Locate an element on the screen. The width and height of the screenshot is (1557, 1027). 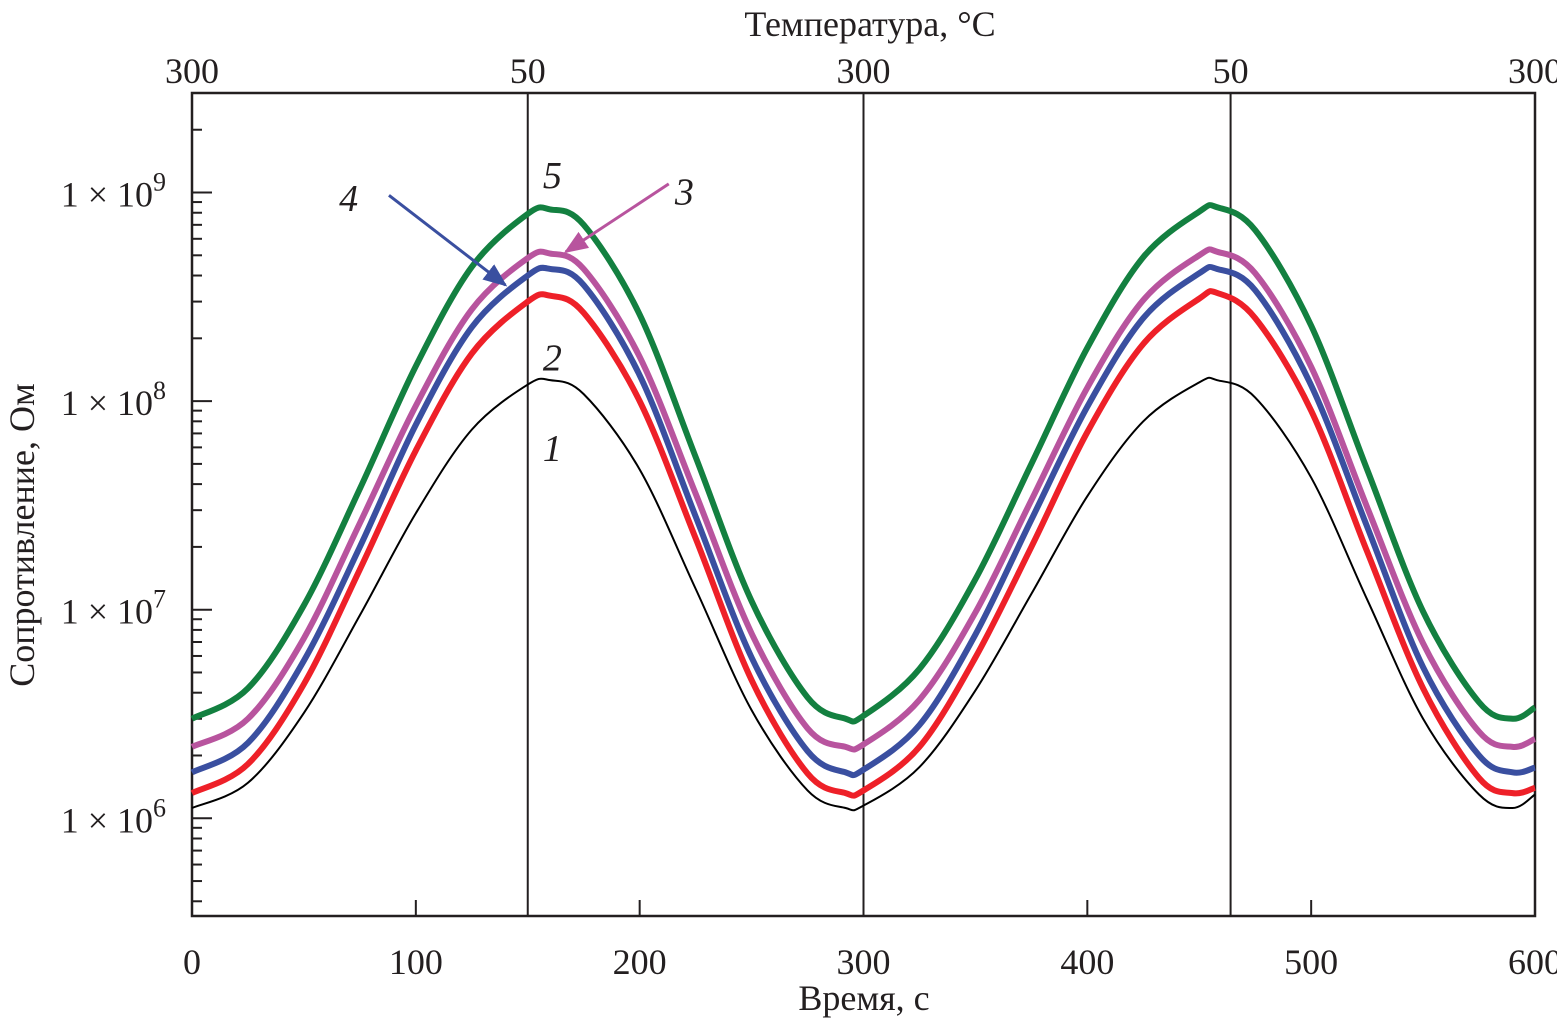
curve-label-5: 5 is located at coordinates (552, 176).